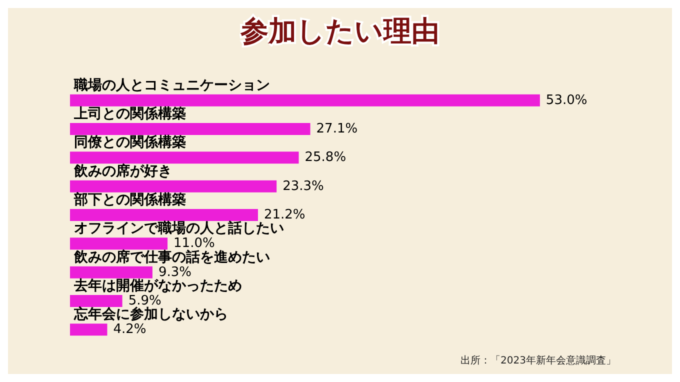 This screenshot has height=382, width=680. What do you see at coordinates (129, 114) in the screenshot?
I see `y-tick-label: 上司との関係構築` at bounding box center [129, 114].